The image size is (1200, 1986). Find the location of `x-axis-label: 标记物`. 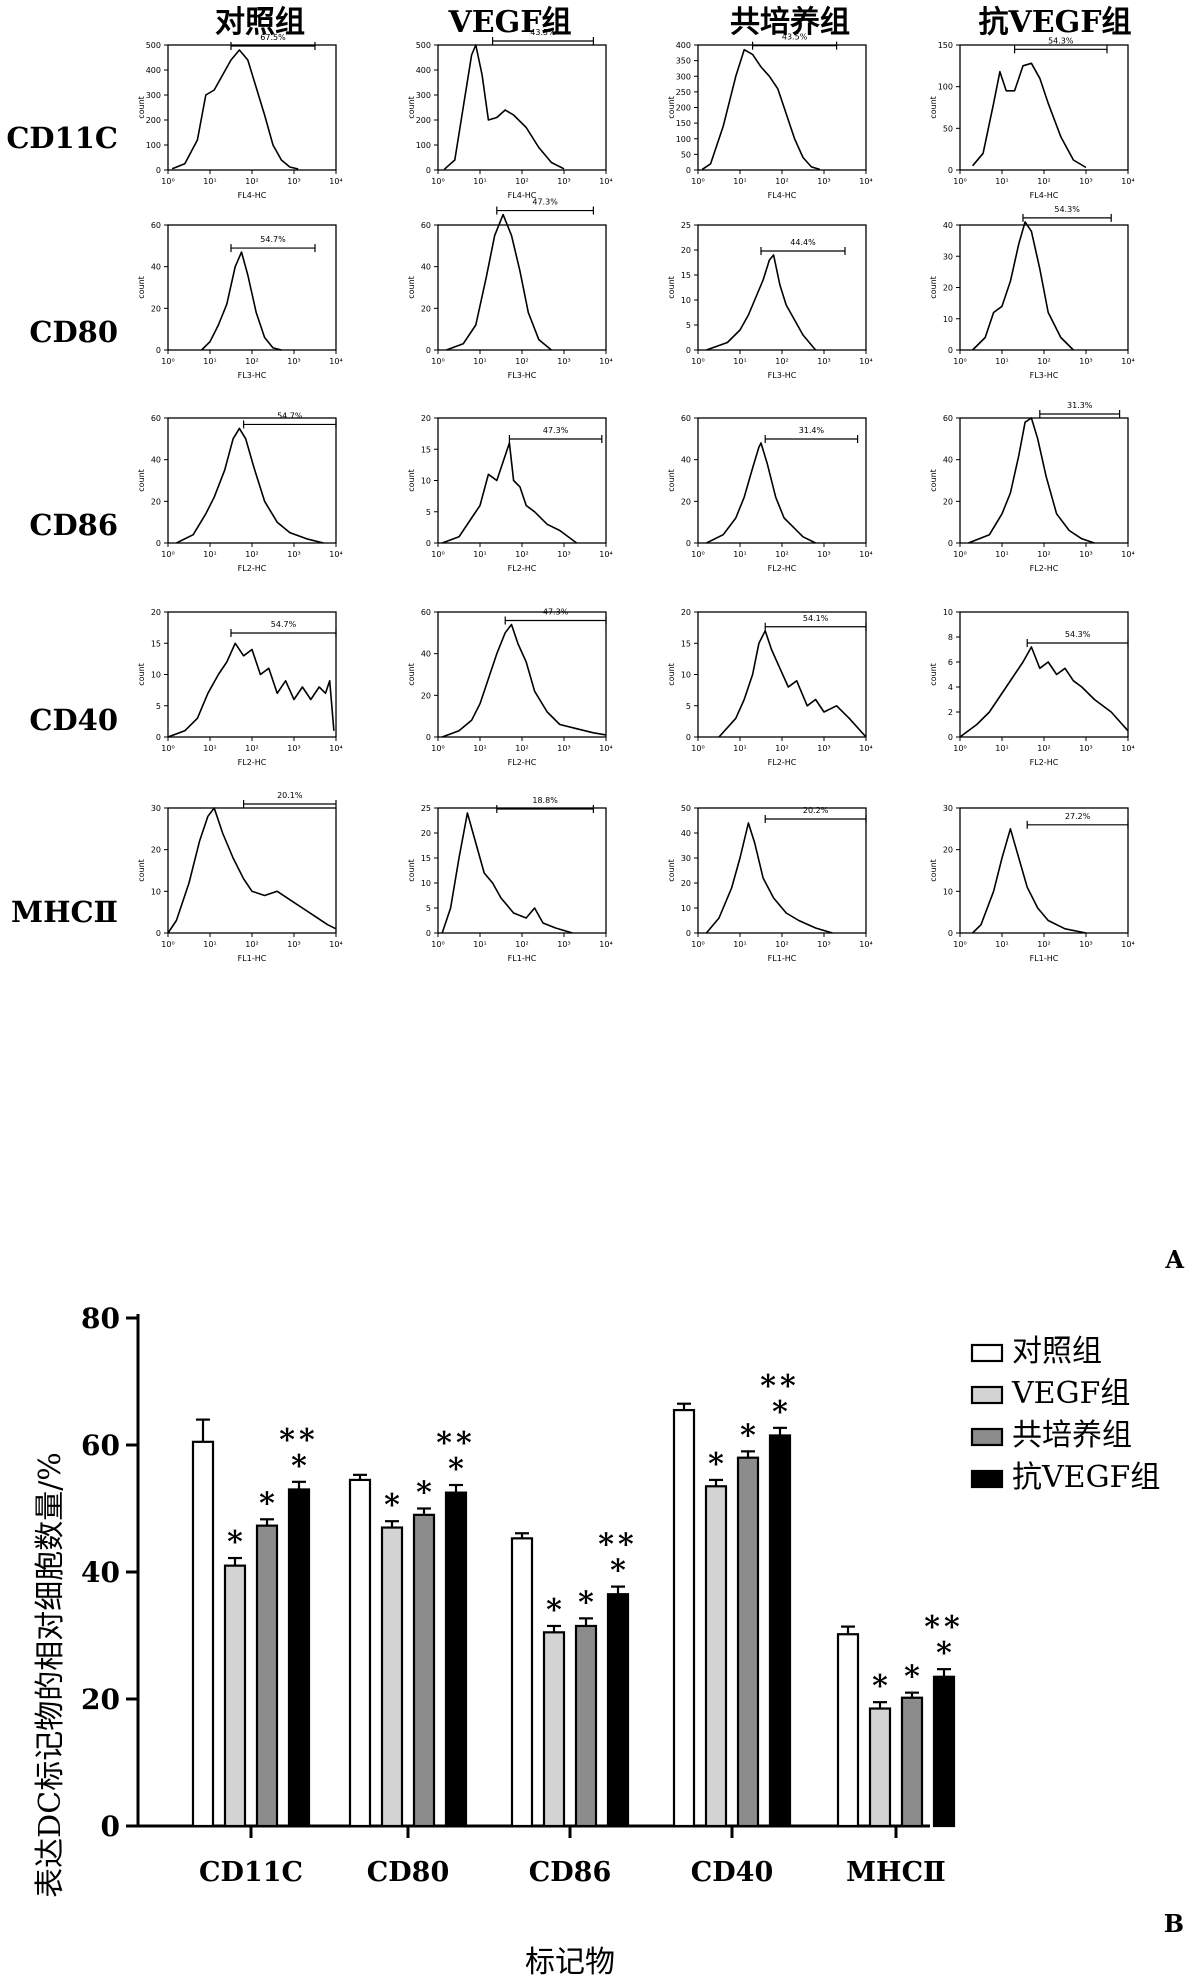

x-axis-label: 标记物 is located at coordinates (570, 1962).